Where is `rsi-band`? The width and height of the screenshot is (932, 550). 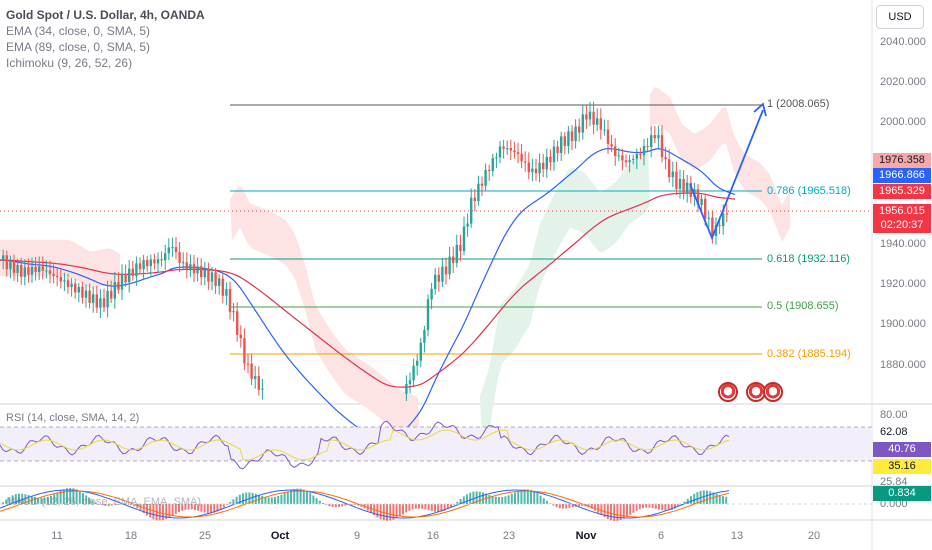
rsi-band is located at coordinates (436, 444).